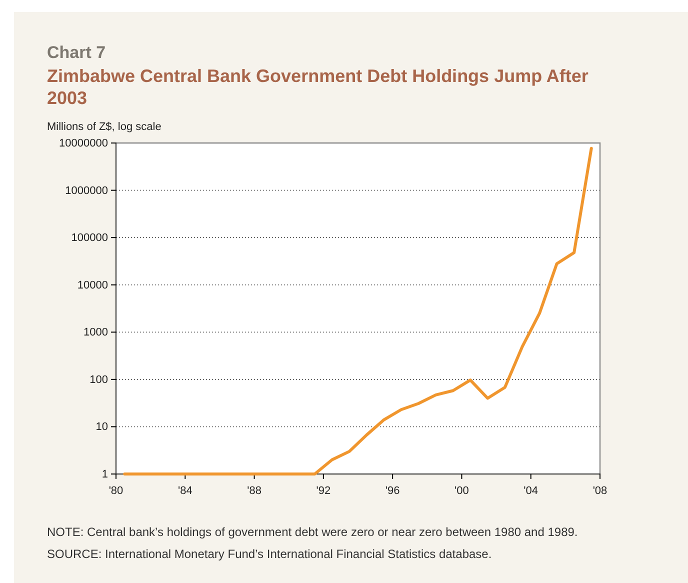 The width and height of the screenshot is (688, 583). What do you see at coordinates (323, 491) in the screenshot?
I see `x-tick-label: '92` at bounding box center [323, 491].